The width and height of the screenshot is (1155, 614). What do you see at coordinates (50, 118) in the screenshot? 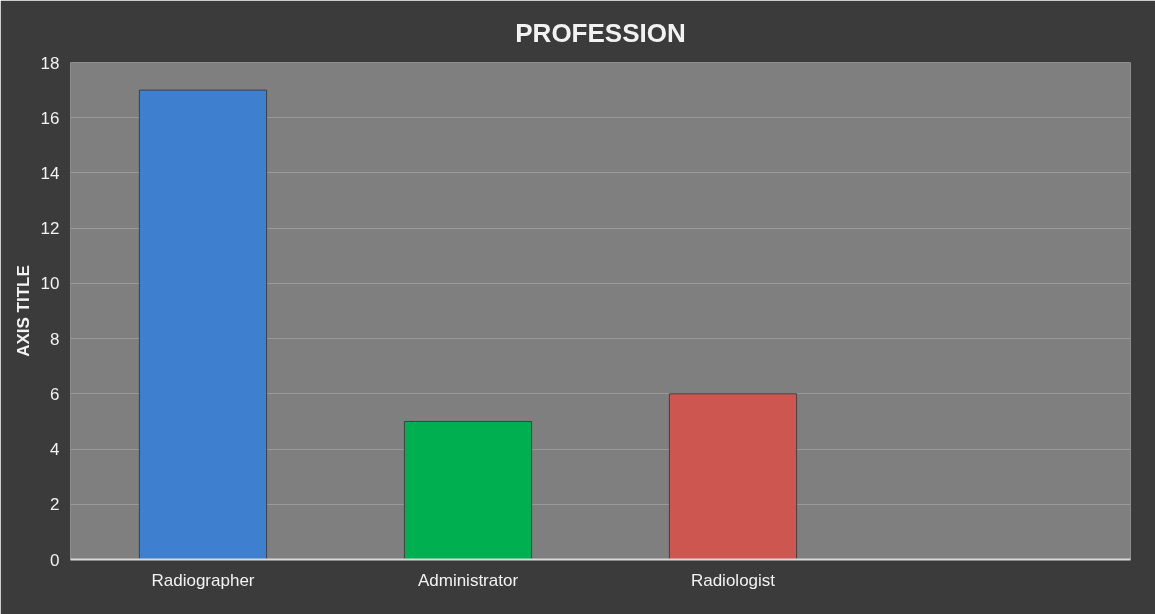
I see `y-tick-label: 16` at bounding box center [50, 118].